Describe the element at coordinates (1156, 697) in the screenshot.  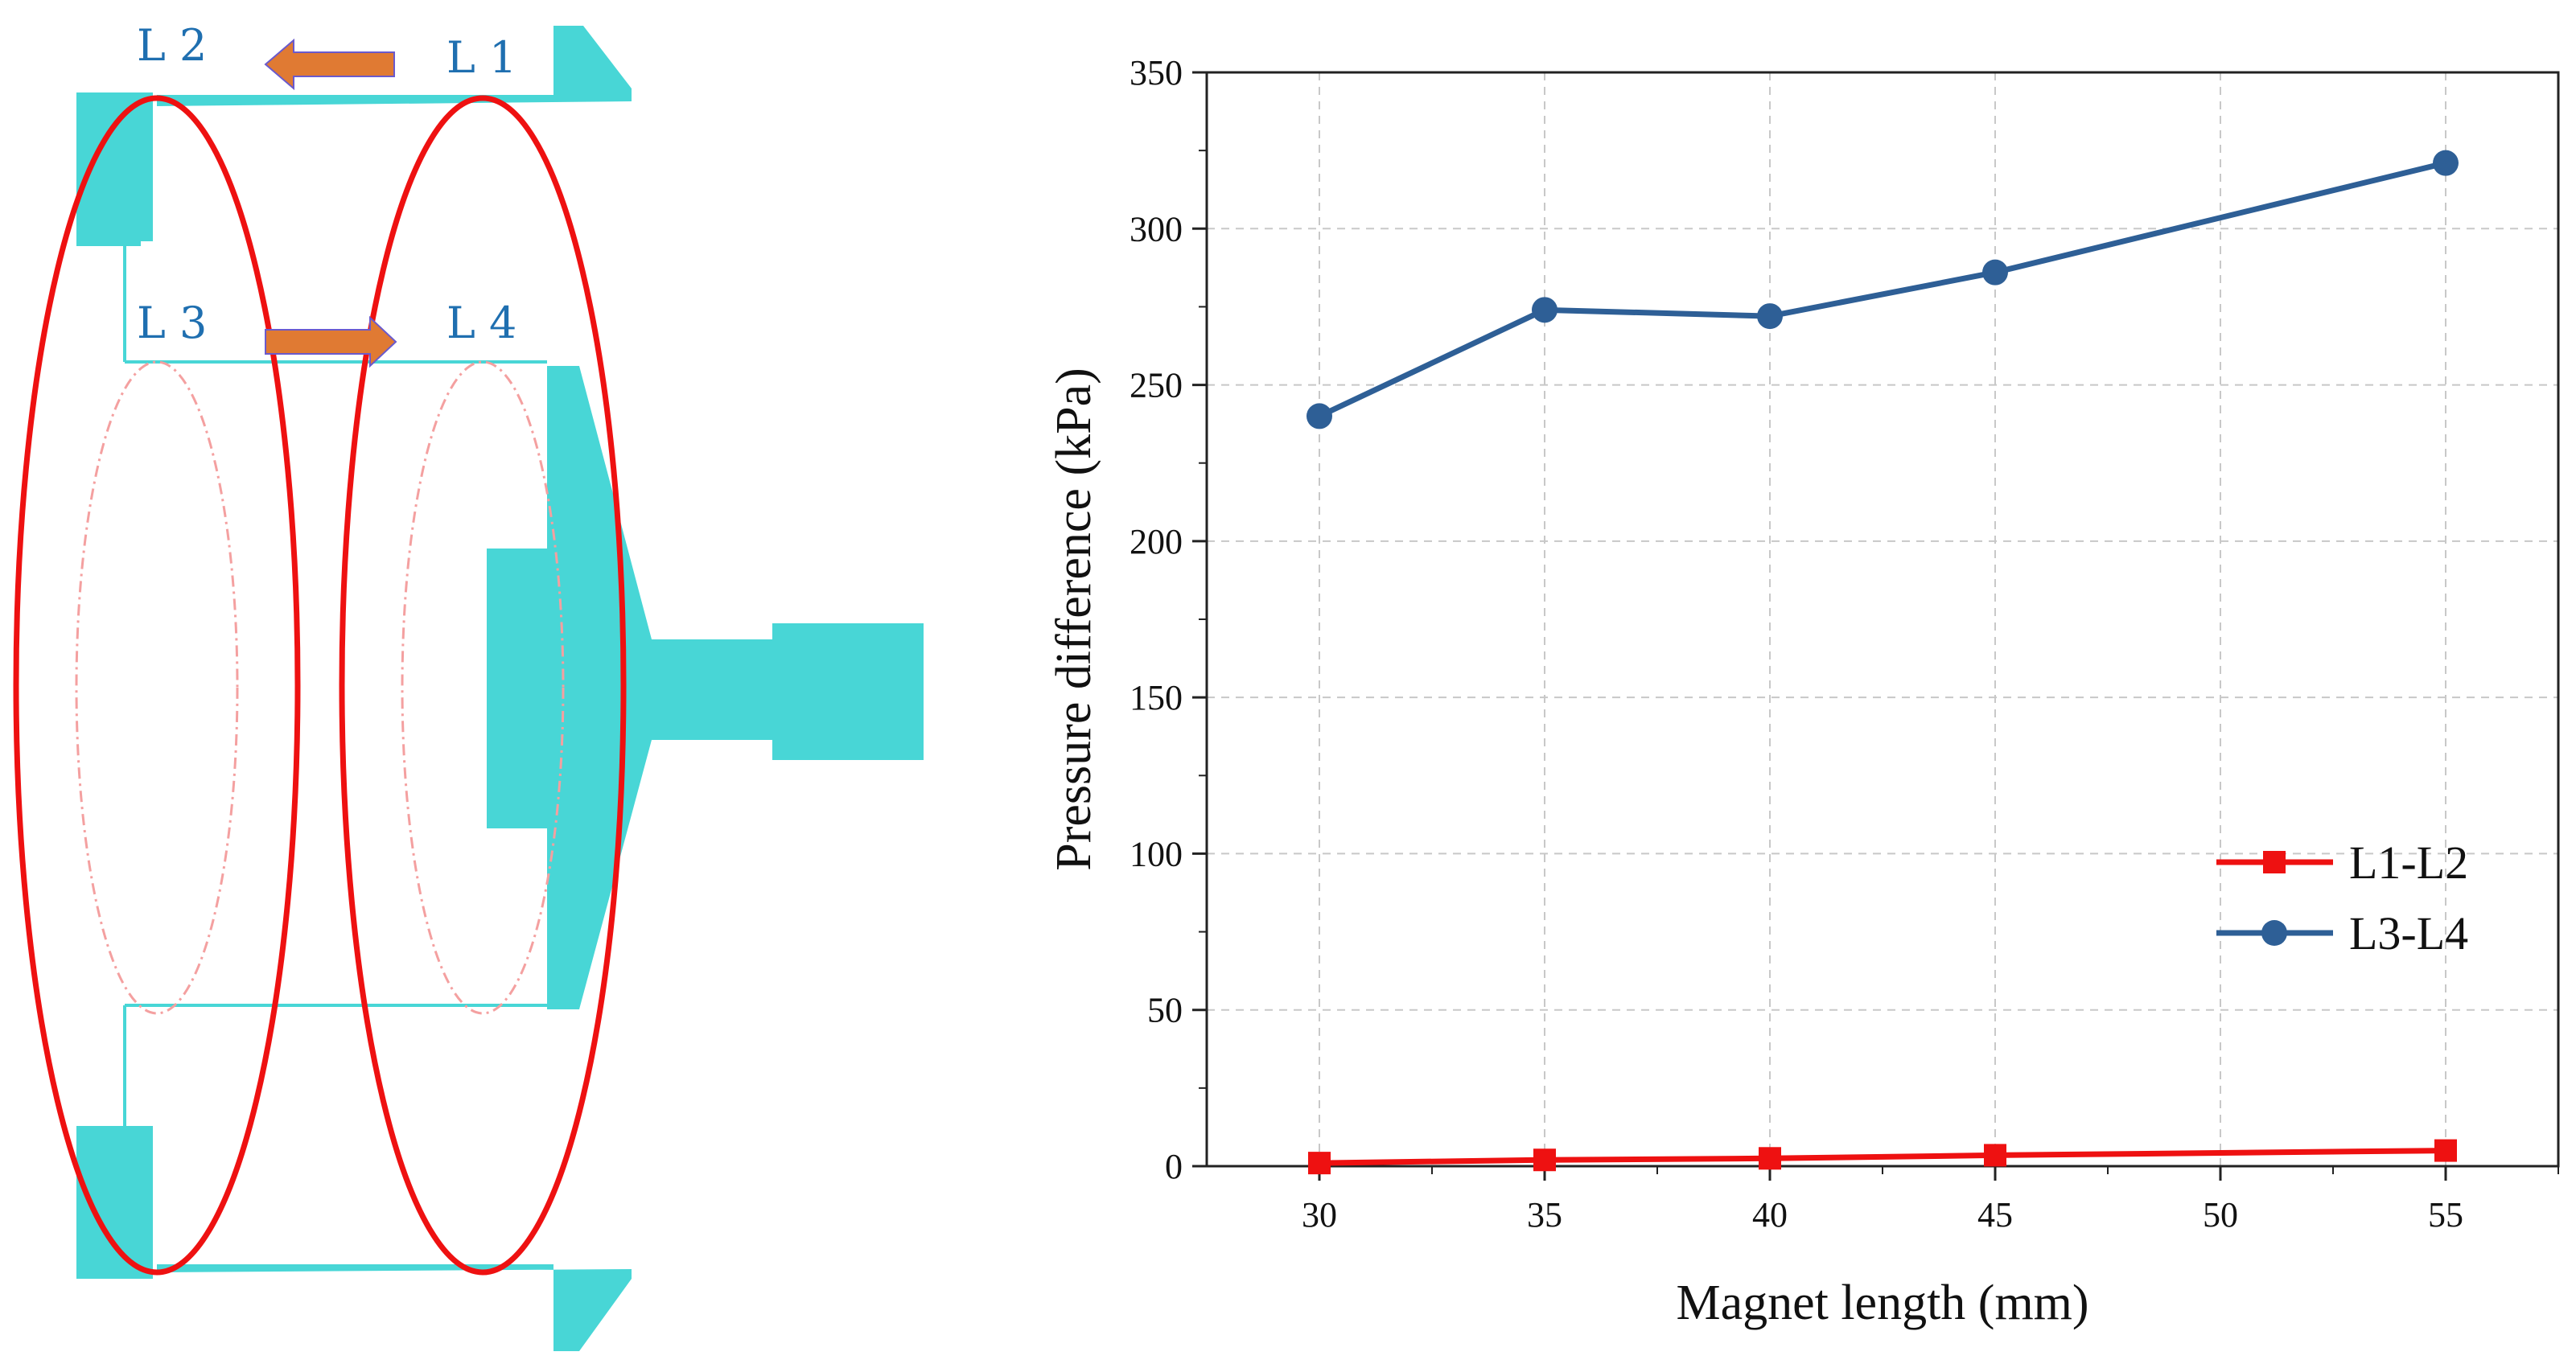
I see `y-tick-label: 150` at that location.